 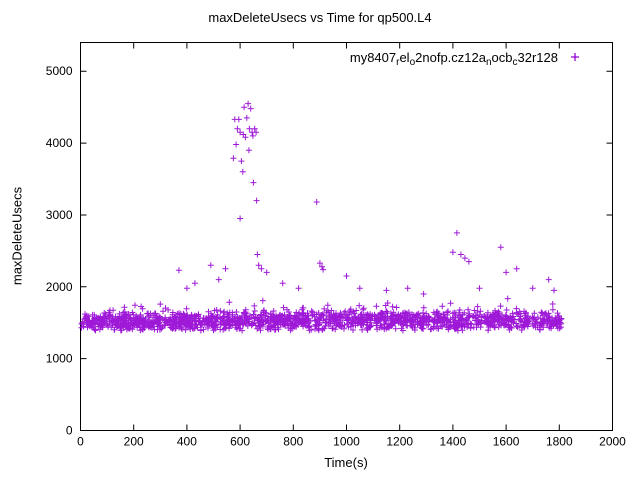 What do you see at coordinates (59, 215) in the screenshot?
I see `y-tick-label: 3000` at bounding box center [59, 215].